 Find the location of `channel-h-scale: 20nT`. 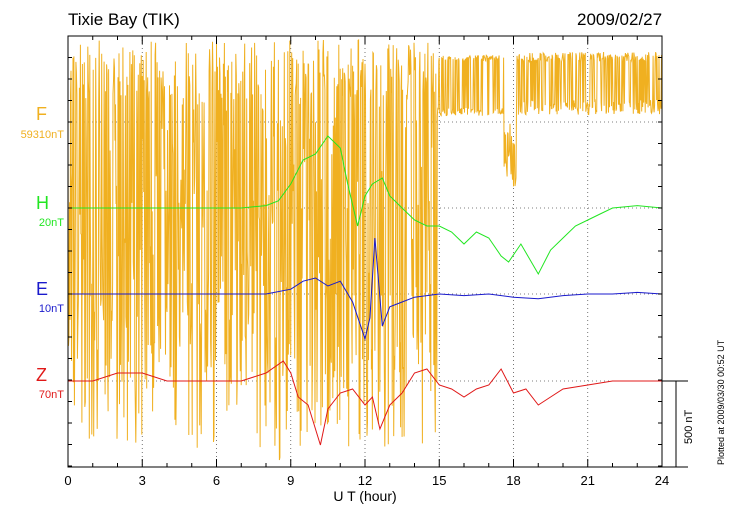

channel-h-scale: 20nT is located at coordinates (51, 223).